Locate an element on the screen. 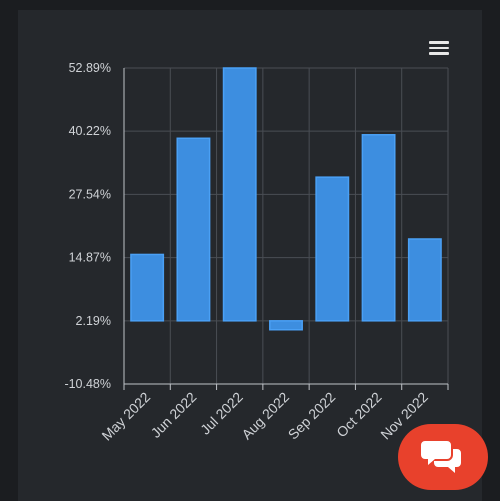 The image size is (500, 501). x-tick-label: May 2022 is located at coordinates (125, 416).